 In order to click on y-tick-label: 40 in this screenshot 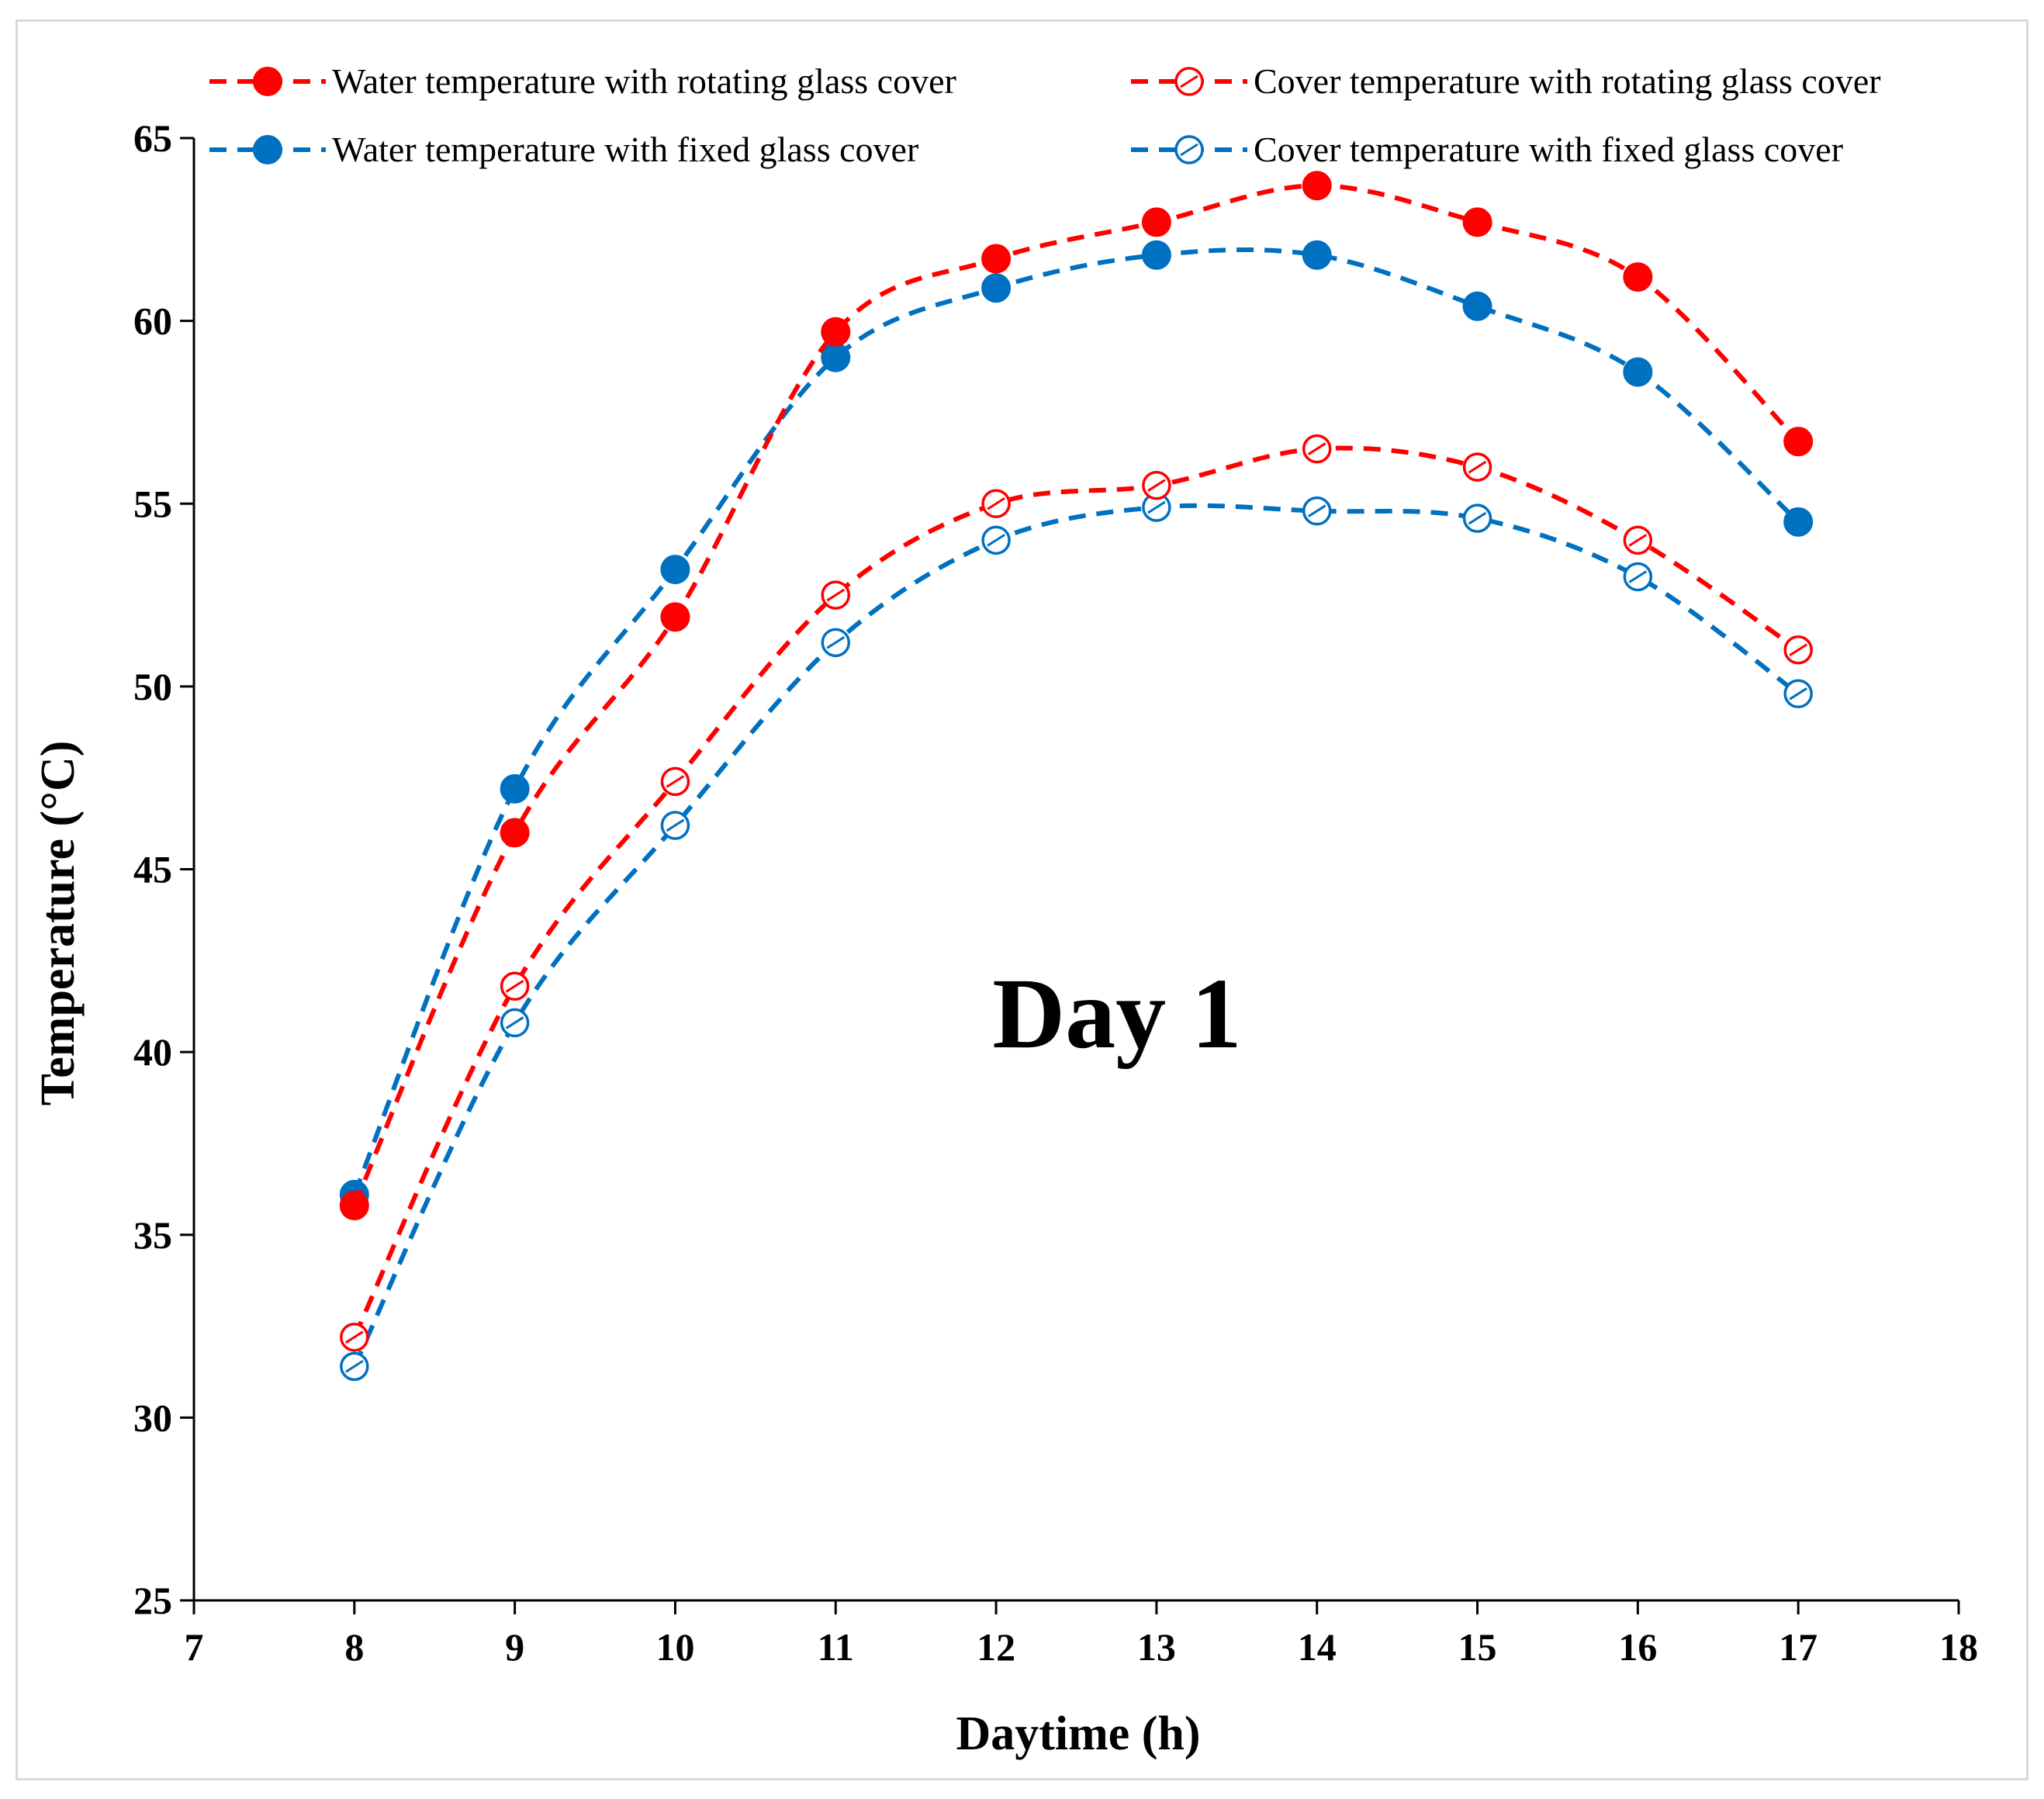, I will do `click(152, 1052)`.